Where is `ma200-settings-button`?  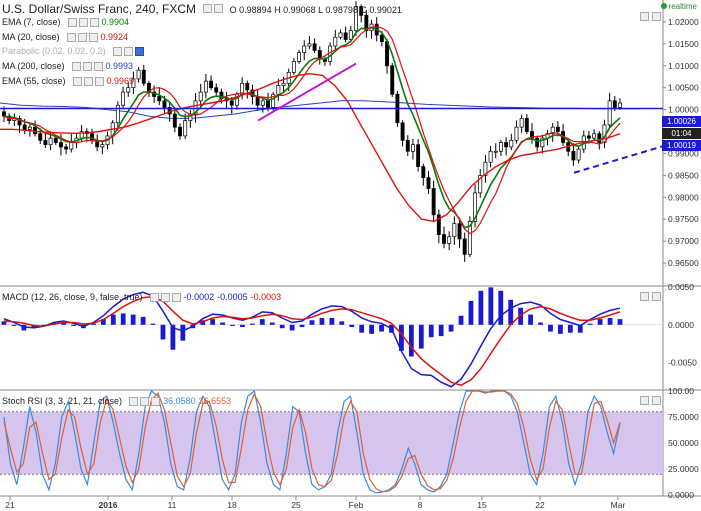
ma200-settings-button is located at coordinates (87, 66).